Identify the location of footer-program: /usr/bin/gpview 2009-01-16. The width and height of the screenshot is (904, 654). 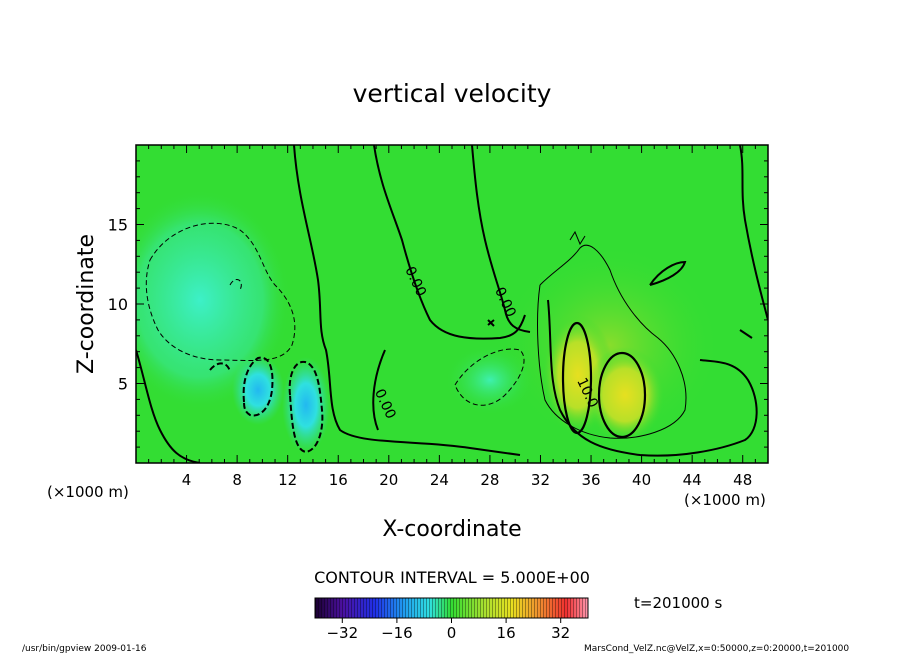
(84, 649).